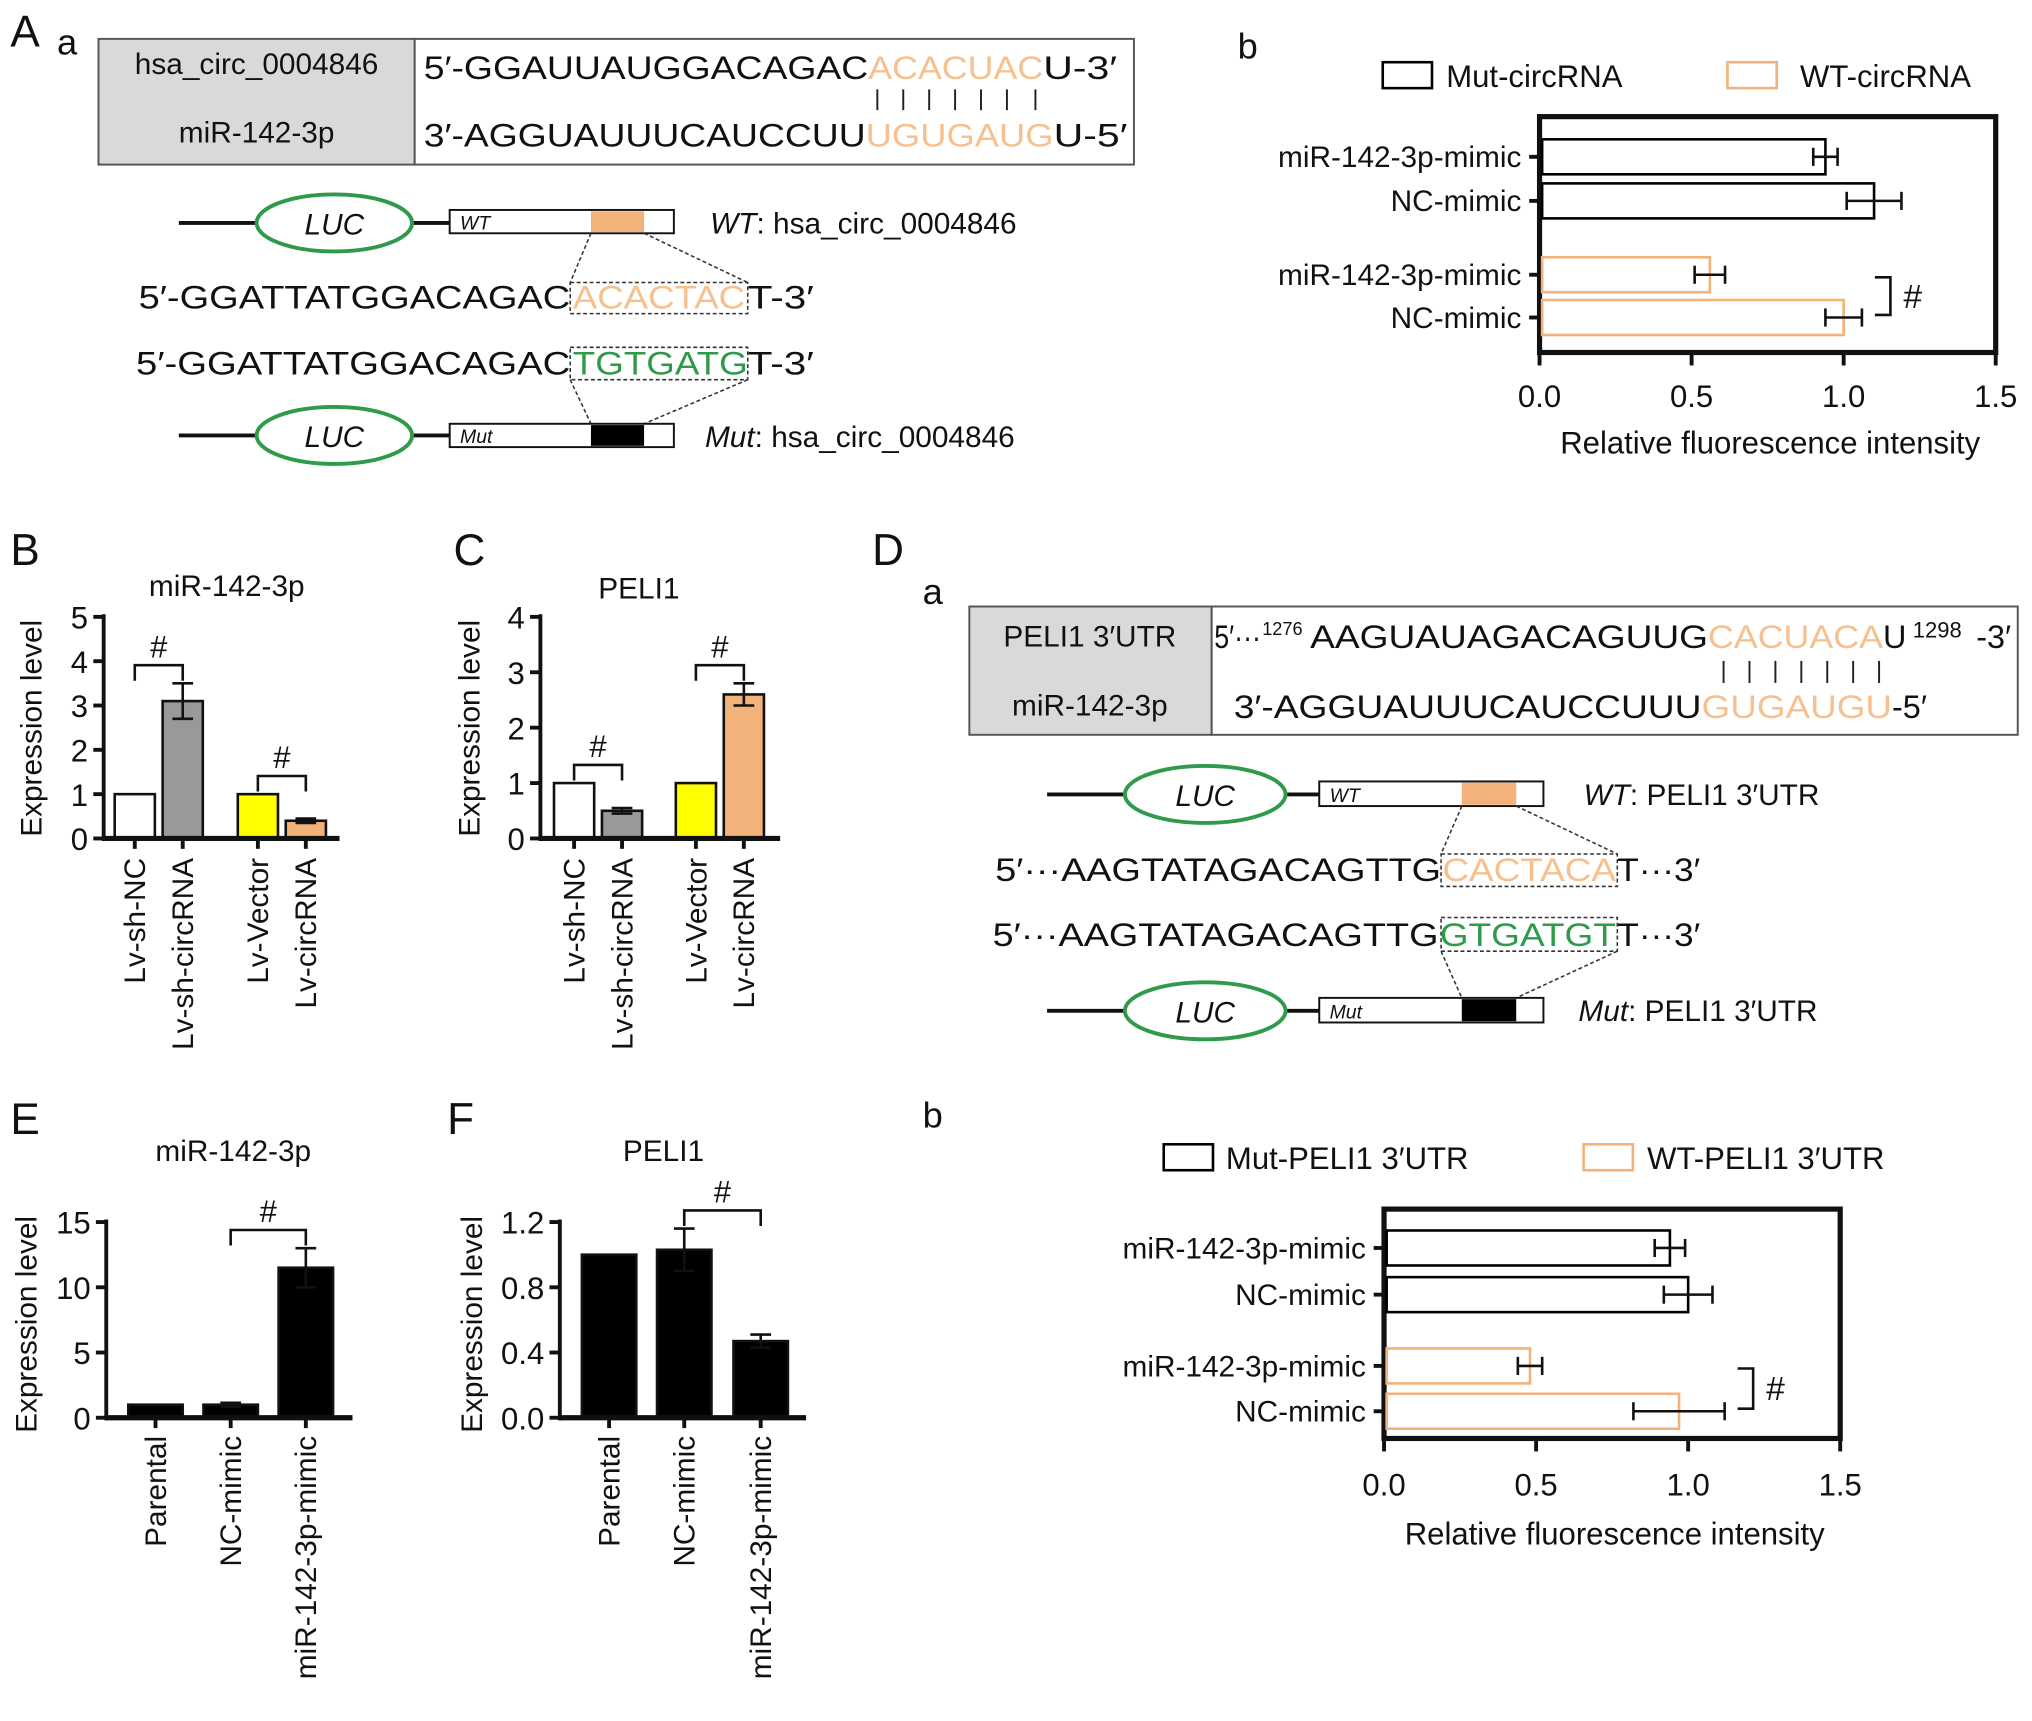 The height and width of the screenshot is (1721, 2032). Describe the element at coordinates (135, 921) in the screenshot. I see `category-label: Lv-sh-NC` at that location.